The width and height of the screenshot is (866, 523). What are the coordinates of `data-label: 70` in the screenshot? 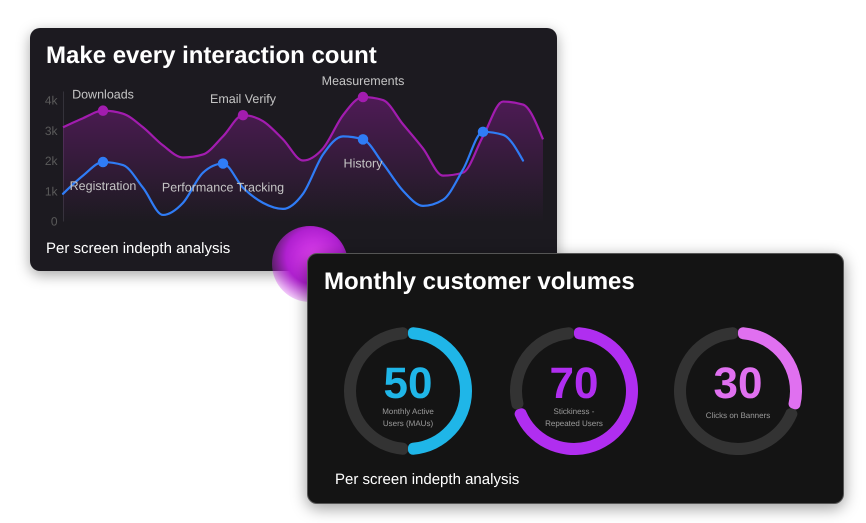 It's located at (574, 383).